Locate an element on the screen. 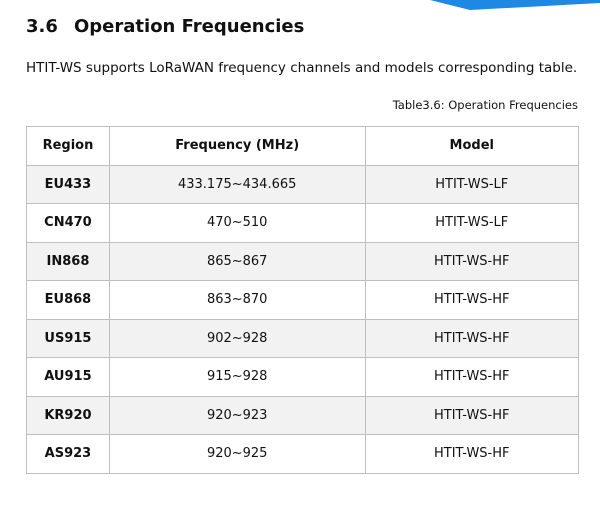  region-cell: IN868 is located at coordinates (68, 261).